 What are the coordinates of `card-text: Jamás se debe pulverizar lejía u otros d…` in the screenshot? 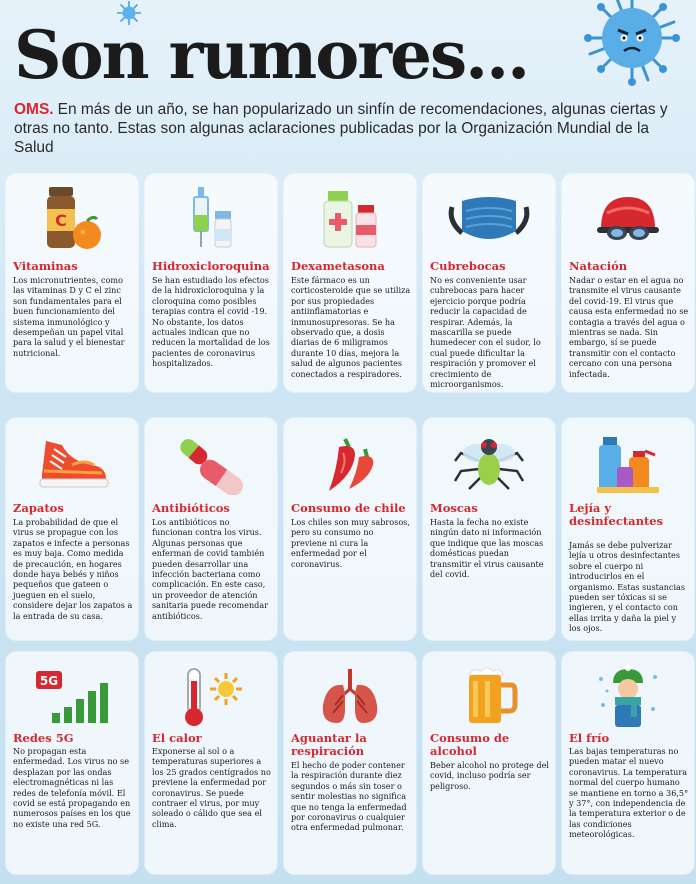 It's located at (627, 587).